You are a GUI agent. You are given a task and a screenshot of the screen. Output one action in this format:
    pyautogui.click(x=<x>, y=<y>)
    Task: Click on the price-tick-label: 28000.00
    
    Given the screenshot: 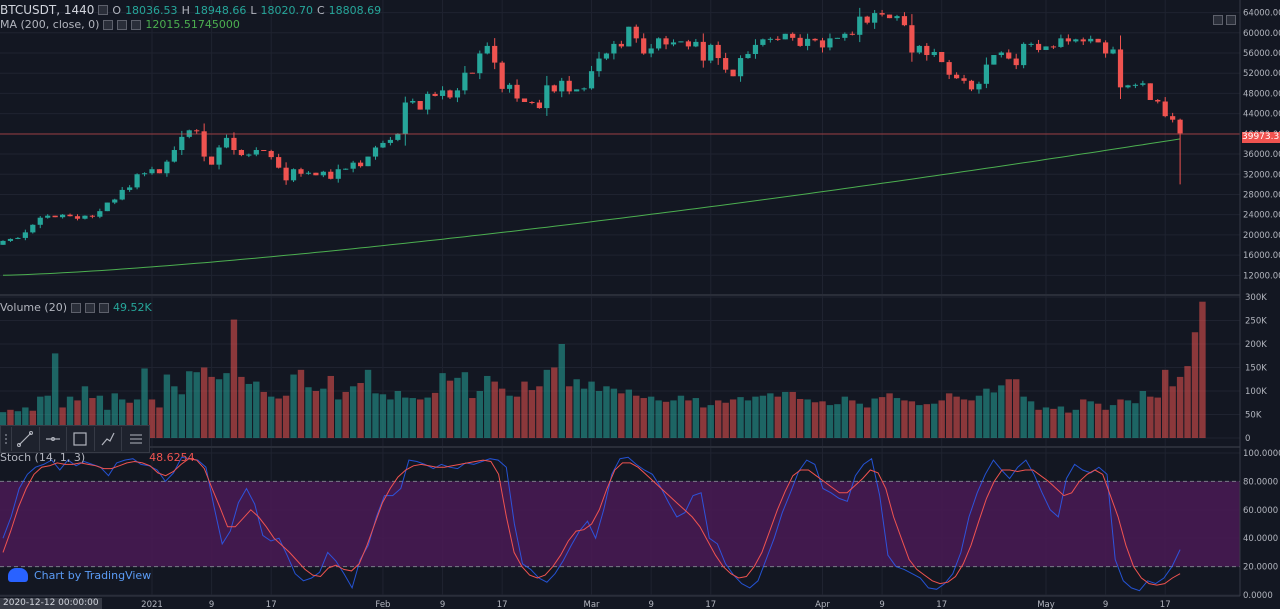 What is the action you would take?
    pyautogui.click(x=1261, y=195)
    